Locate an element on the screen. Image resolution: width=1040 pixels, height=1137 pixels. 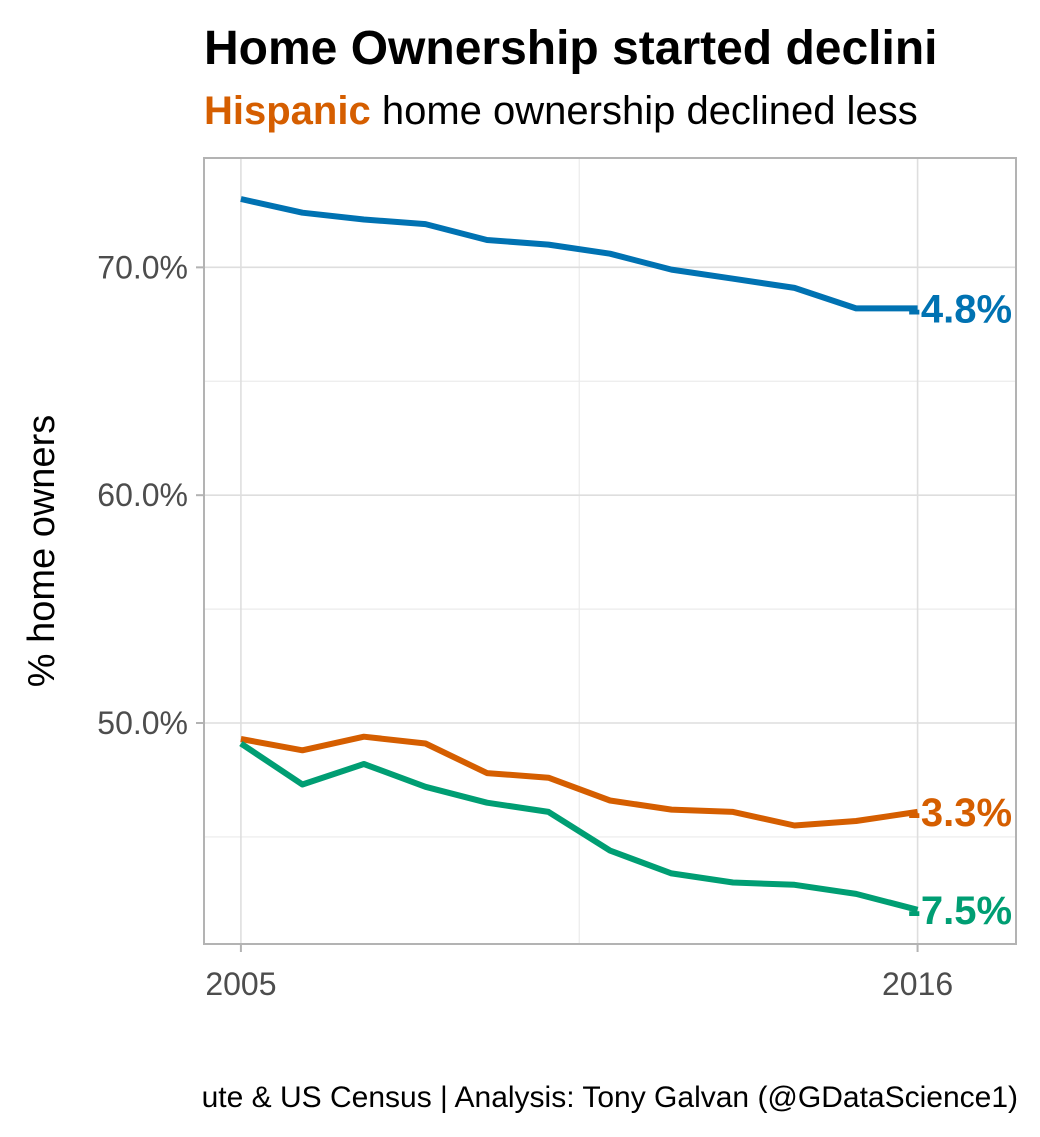
y-axis-label: % home owners is located at coordinates (42, 551).